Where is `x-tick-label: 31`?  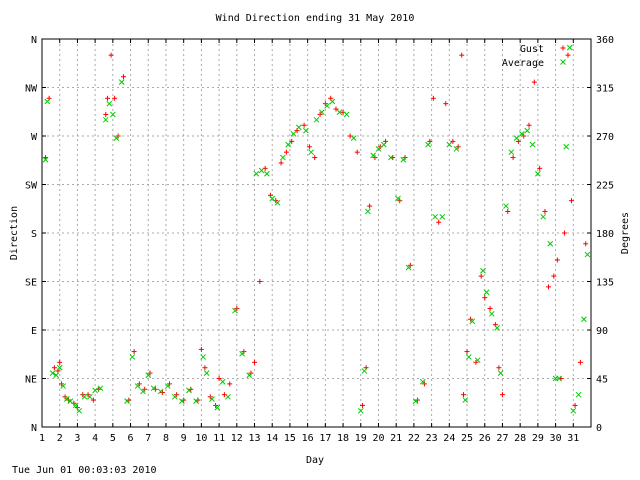 x-tick-label: 31 is located at coordinates (573, 438).